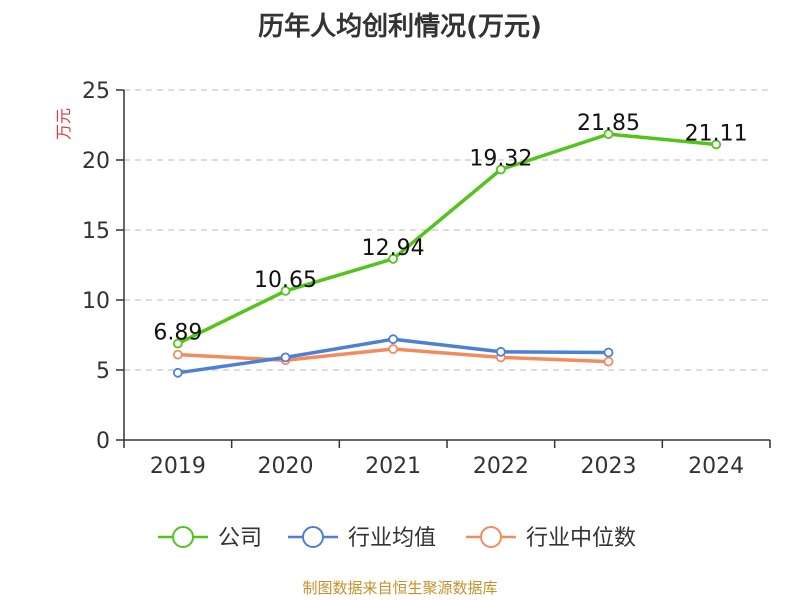  I want to click on legend-item: 公司, so click(210, 538).